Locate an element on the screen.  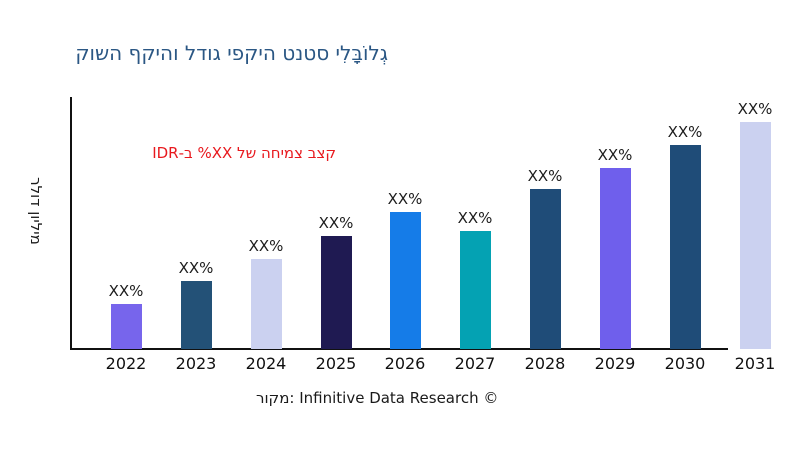
x-axis-line is located at coordinates (399, 349).